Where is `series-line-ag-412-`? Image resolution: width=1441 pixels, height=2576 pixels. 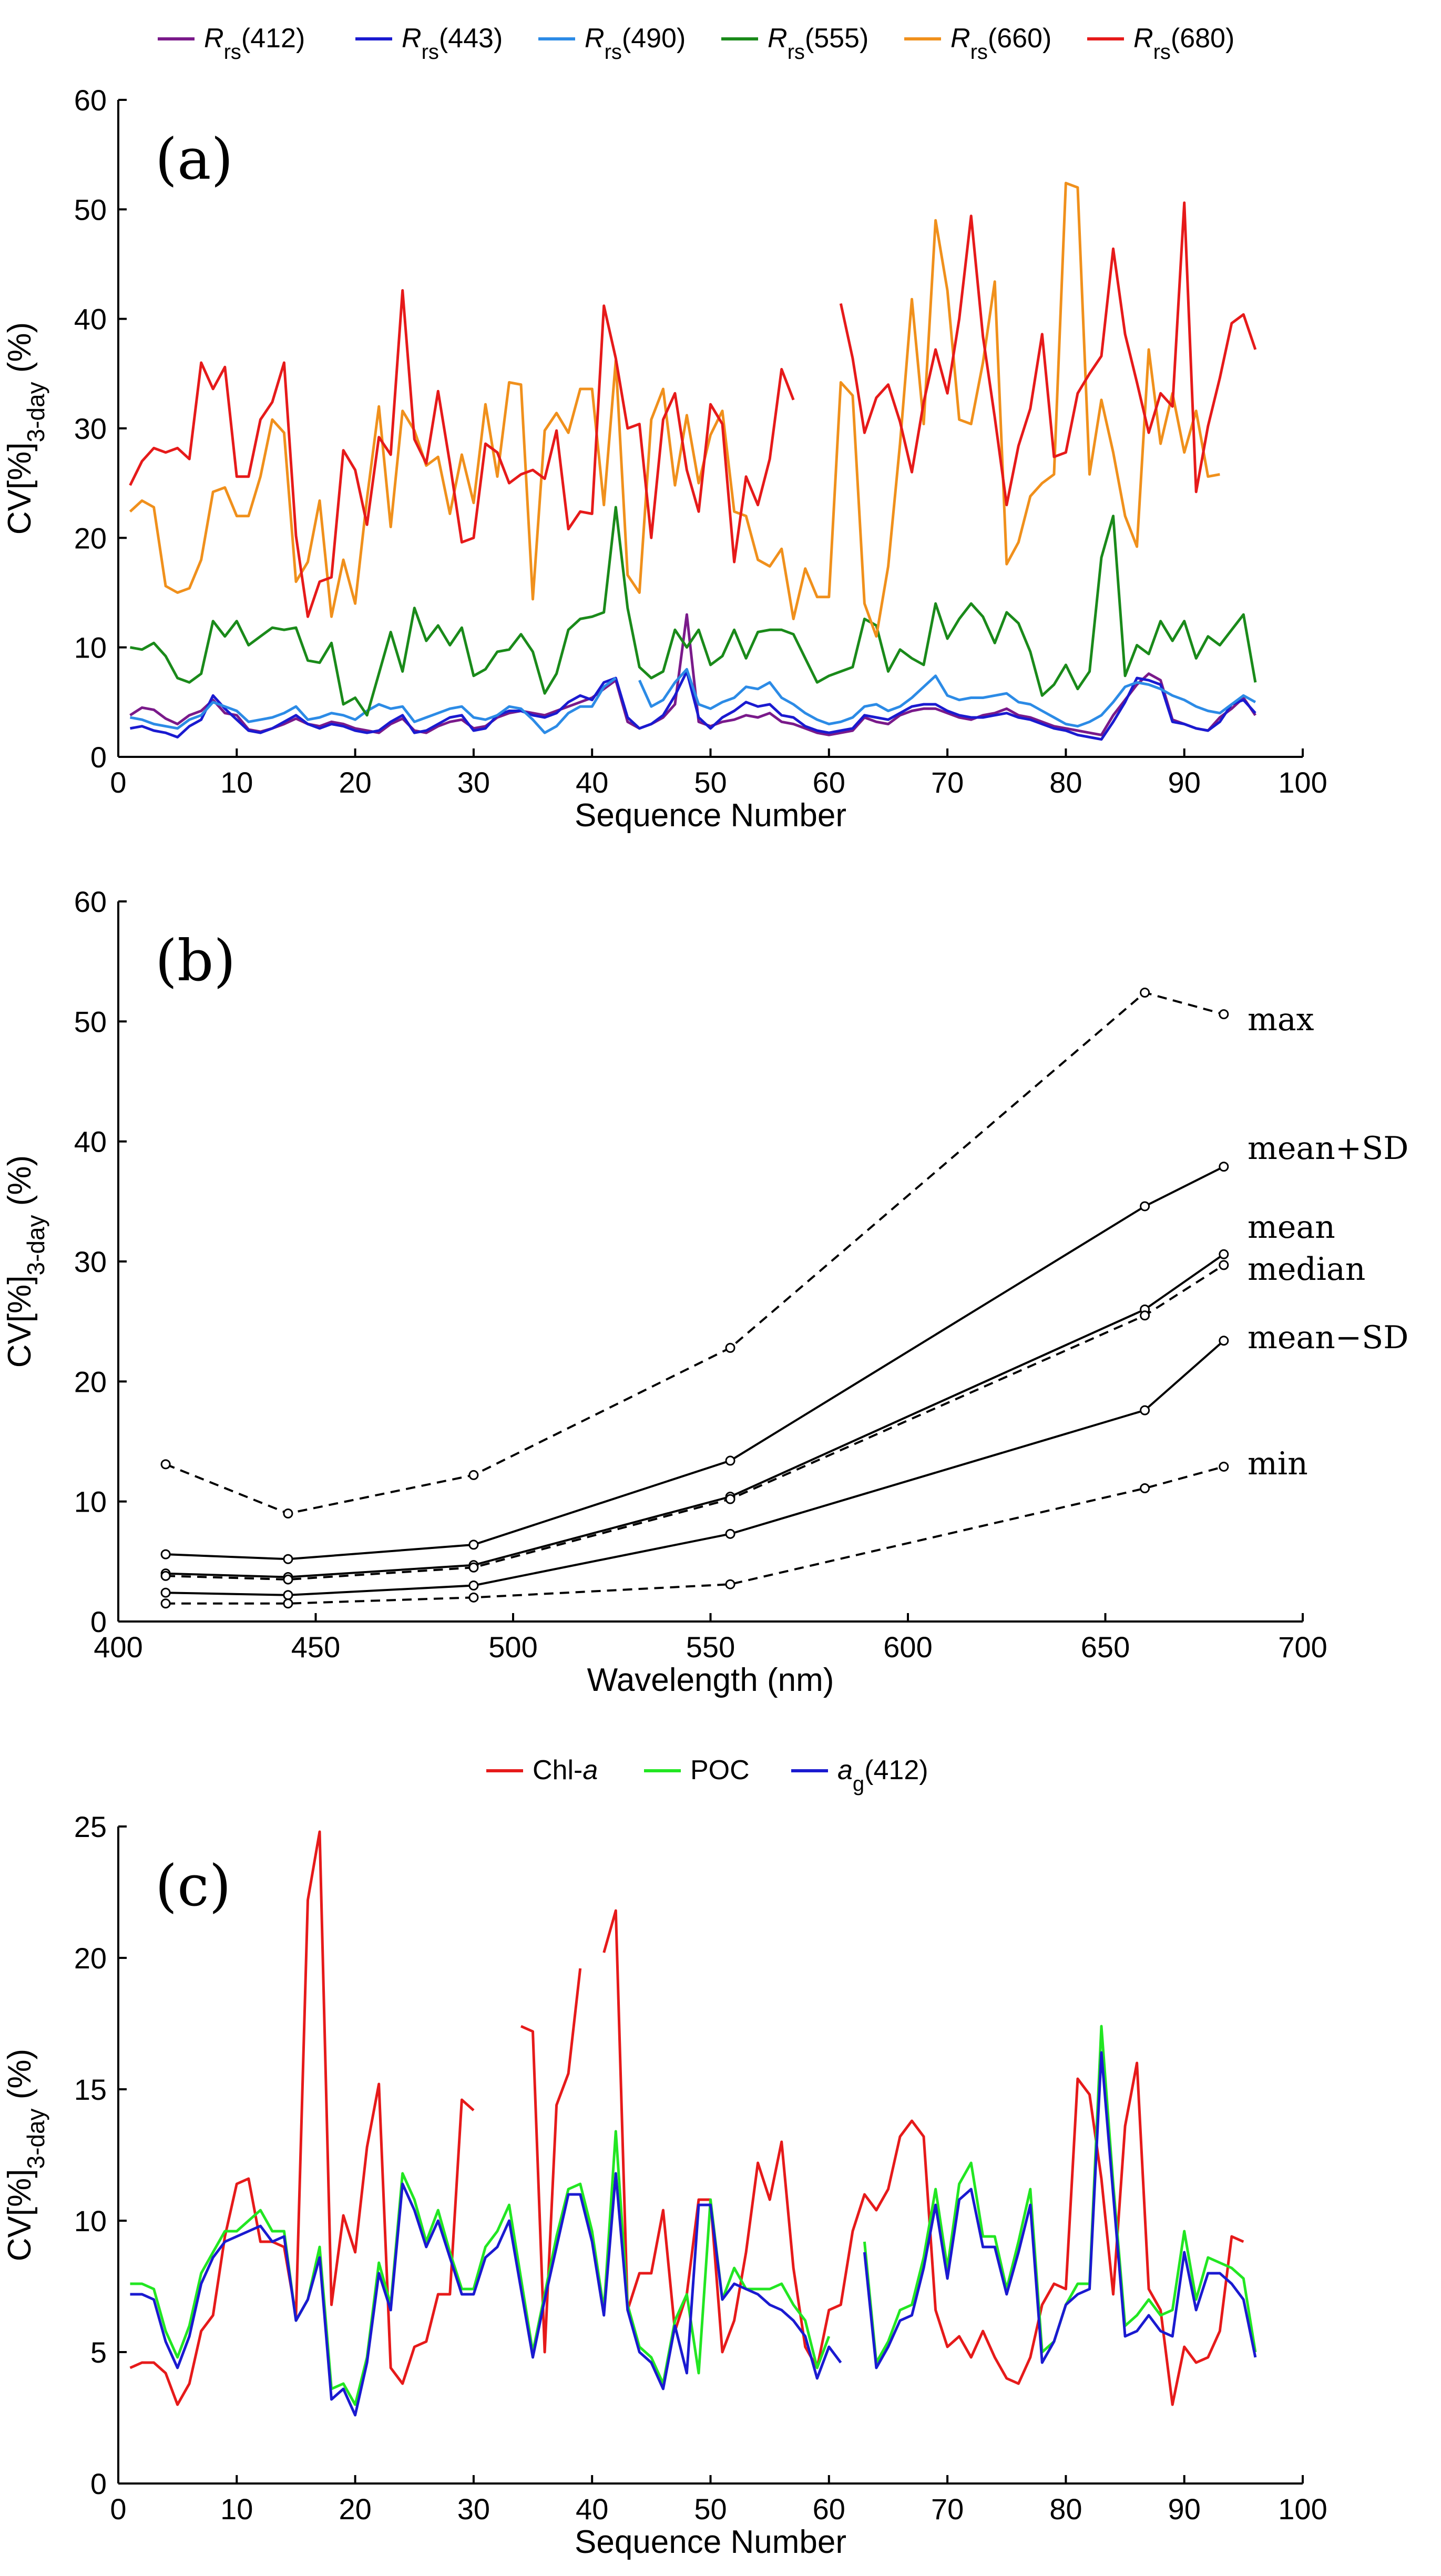
series-line-ag-412- is located at coordinates (693, 2234).